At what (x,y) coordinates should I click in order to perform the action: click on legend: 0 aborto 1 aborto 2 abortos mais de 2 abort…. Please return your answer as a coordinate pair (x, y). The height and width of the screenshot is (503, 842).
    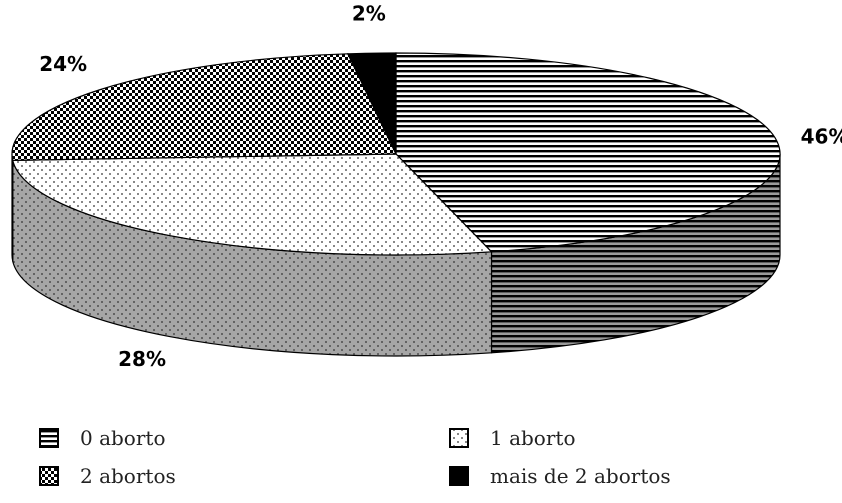
    Looking at the image, I should click on (355, 457).